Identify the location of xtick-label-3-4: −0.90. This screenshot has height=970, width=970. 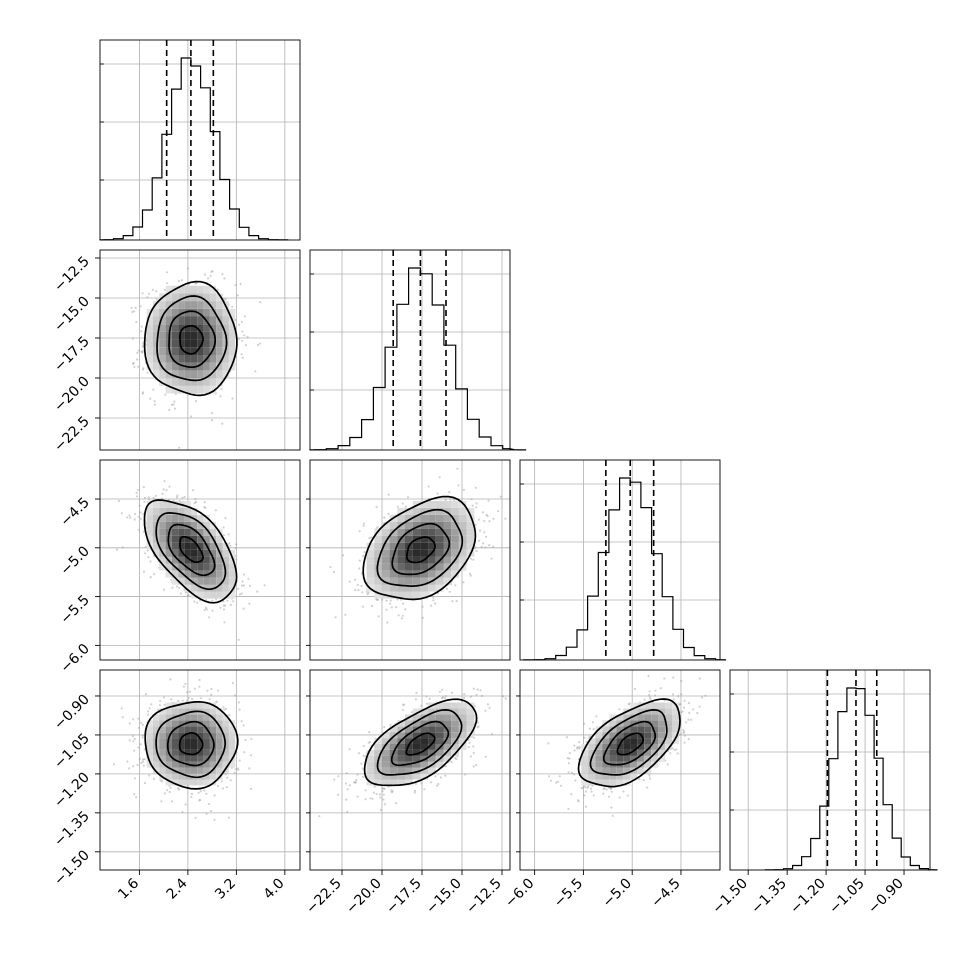
(886, 897).